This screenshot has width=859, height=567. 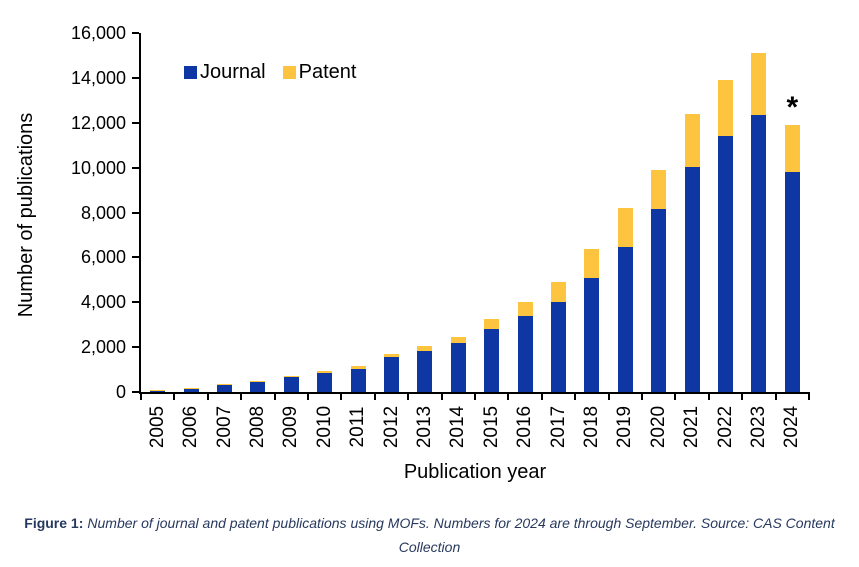 I want to click on bar-patent-2011, so click(x=358, y=368).